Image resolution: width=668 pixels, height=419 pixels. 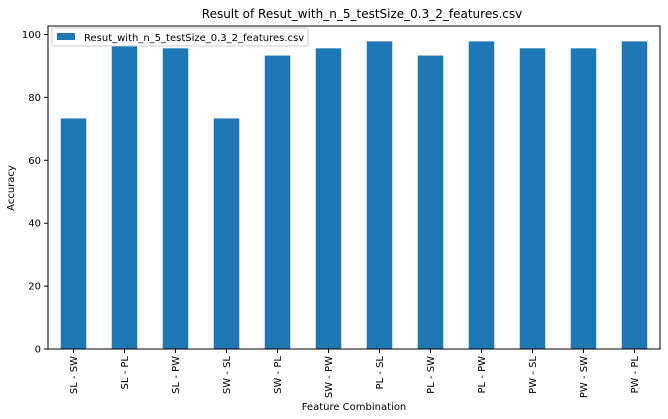 I want to click on x-tick-label: SL - PW, so click(x=176, y=375).